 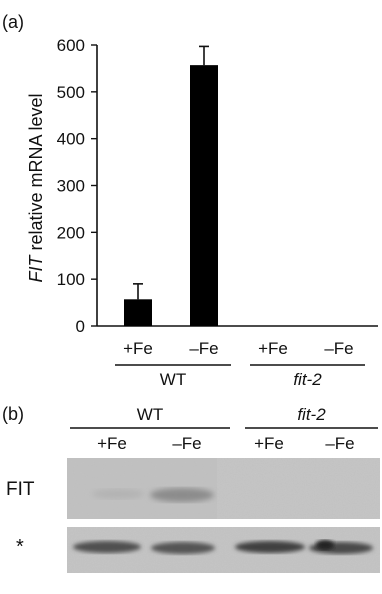 What do you see at coordinates (171, 185) in the screenshot?
I see `bars` at bounding box center [171, 185].